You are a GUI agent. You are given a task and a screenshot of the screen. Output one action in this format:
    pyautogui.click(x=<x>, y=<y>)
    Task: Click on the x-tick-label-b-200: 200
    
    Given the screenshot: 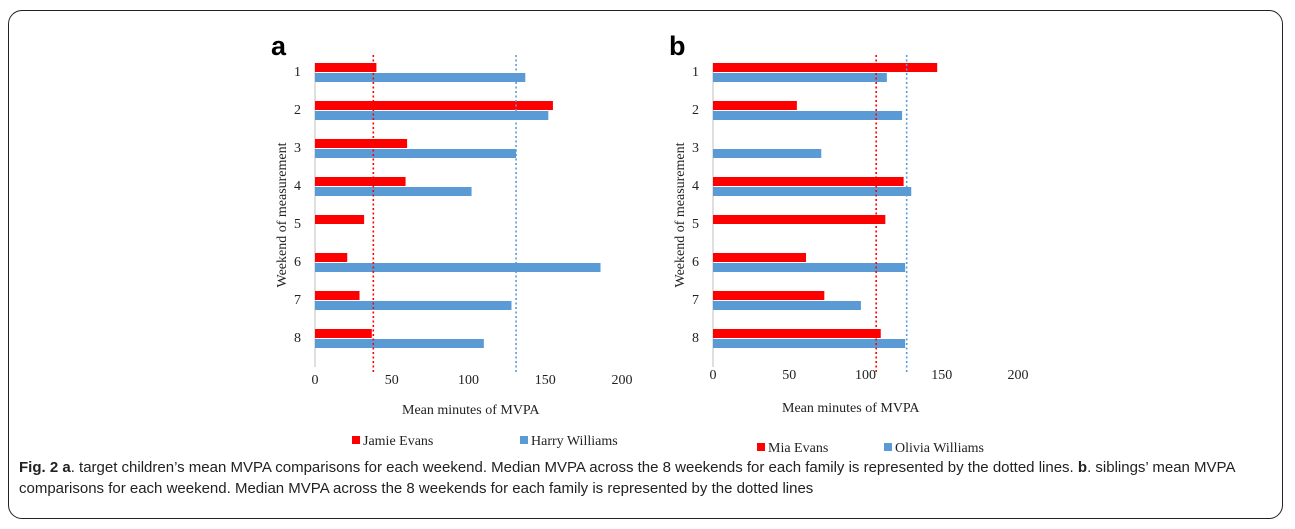 What is the action you would take?
    pyautogui.click(x=1018, y=375)
    